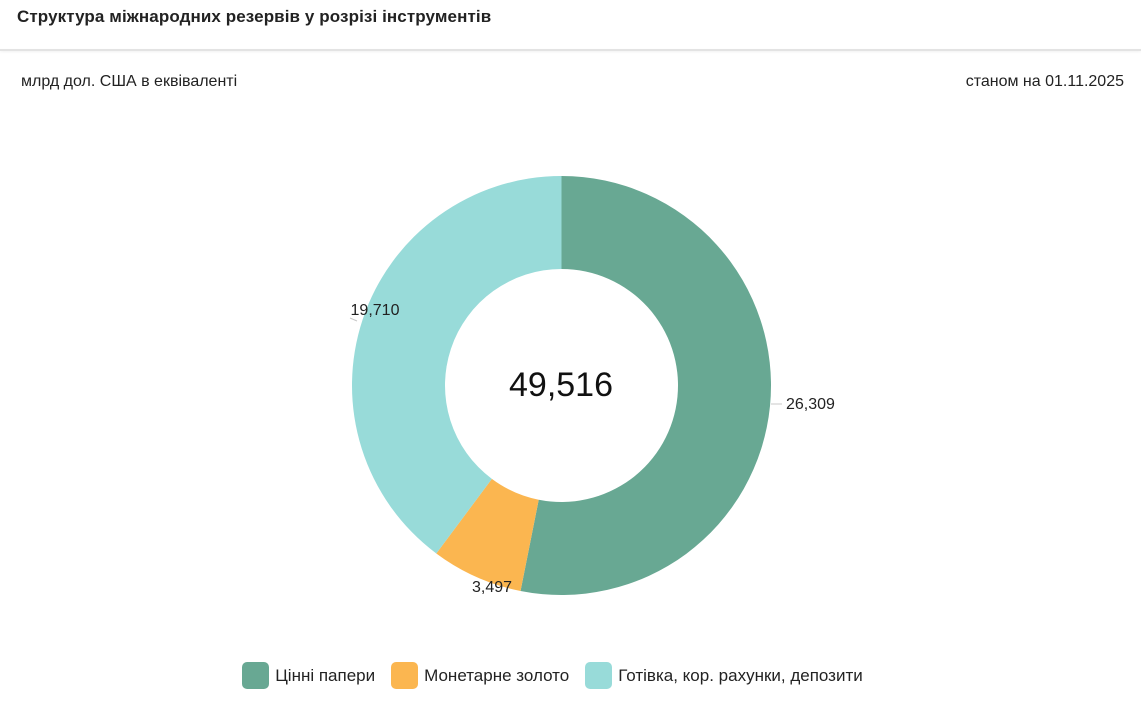 The width and height of the screenshot is (1141, 721). What do you see at coordinates (487, 534) in the screenshot?
I see `slice-monetary-gold` at bounding box center [487, 534].